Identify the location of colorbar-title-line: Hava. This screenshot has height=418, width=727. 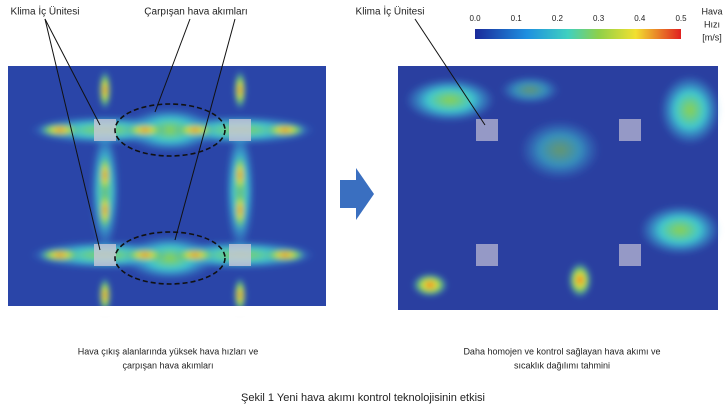
(711, 11).